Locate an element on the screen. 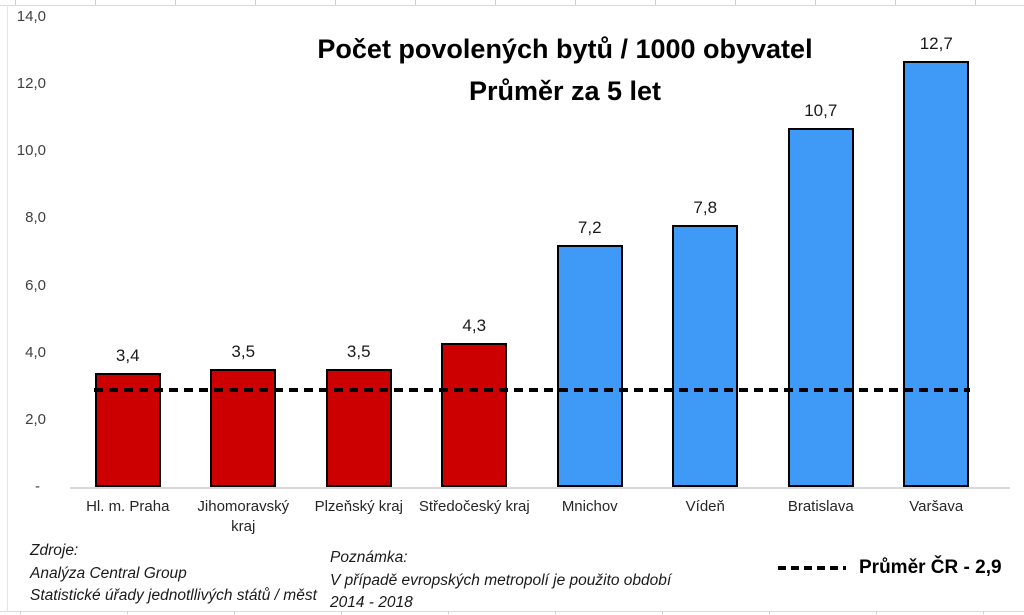 The width and height of the screenshot is (1024, 615). bar-plze-sk-kraj is located at coordinates (358, 428).